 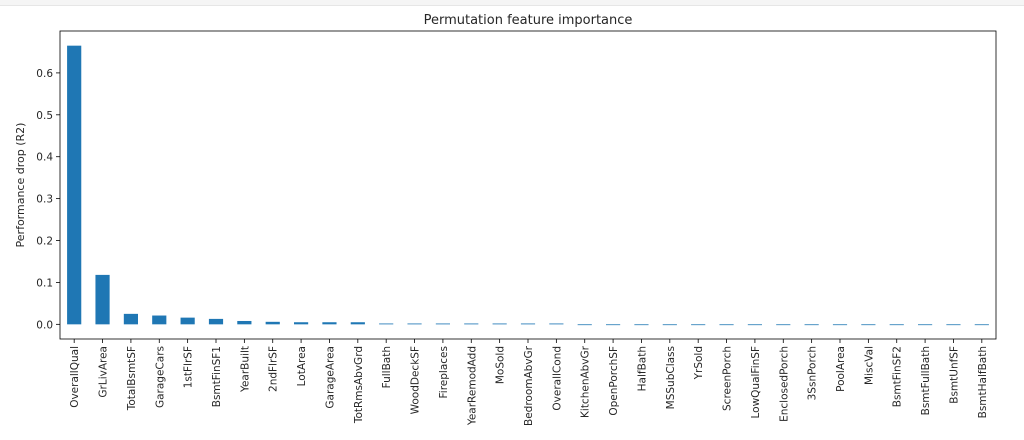 I want to click on y-axis: 0.0 0.1 0.2 0.3 0.4 0.5 0.6, so click(x=48, y=199).